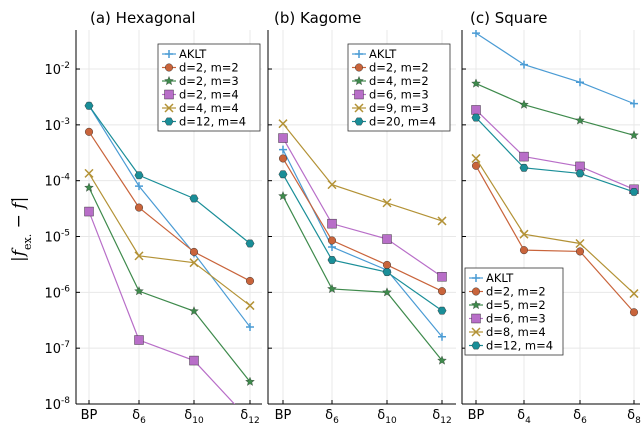  Describe the element at coordinates (399, 81) in the screenshot. I see `legend-entry: d=4, m=2` at that location.